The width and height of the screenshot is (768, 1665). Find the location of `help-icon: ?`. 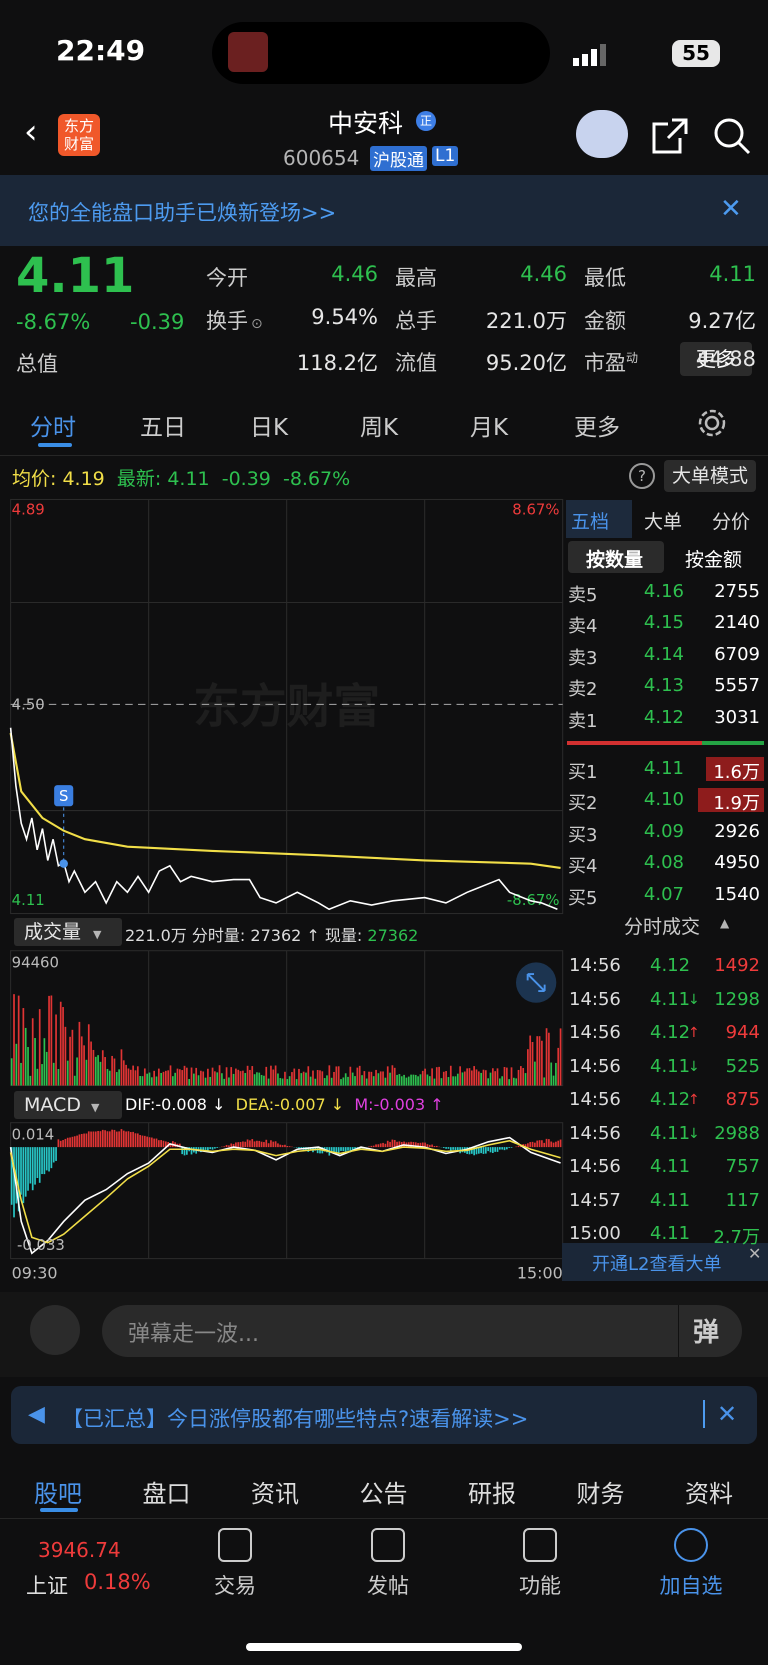

help-icon: ? is located at coordinates (642, 476).